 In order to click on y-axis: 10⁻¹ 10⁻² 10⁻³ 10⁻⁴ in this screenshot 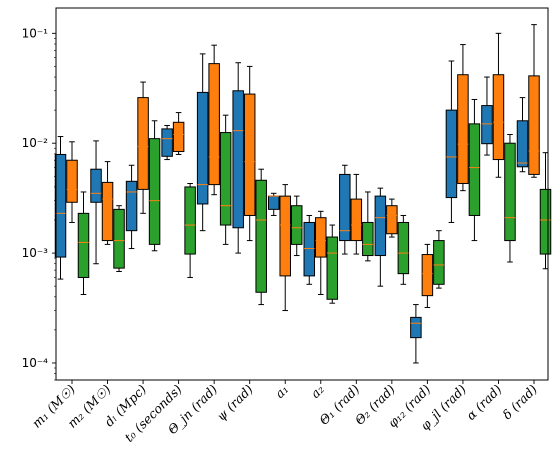, I will do `click(39, 203)`.